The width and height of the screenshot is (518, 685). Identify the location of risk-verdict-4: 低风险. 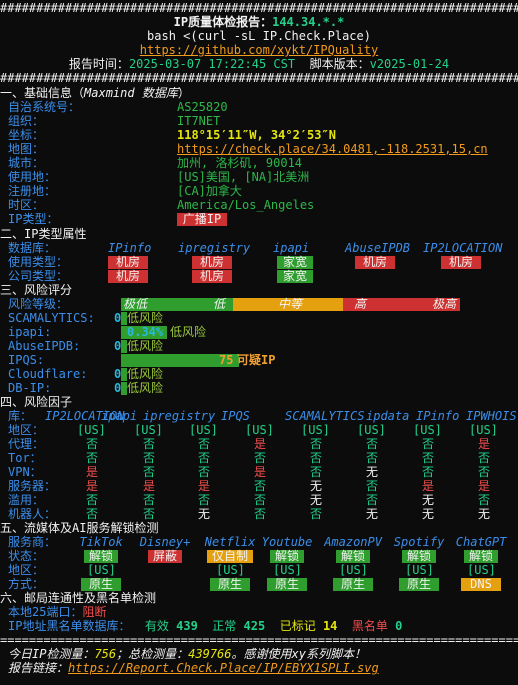
(145, 374).